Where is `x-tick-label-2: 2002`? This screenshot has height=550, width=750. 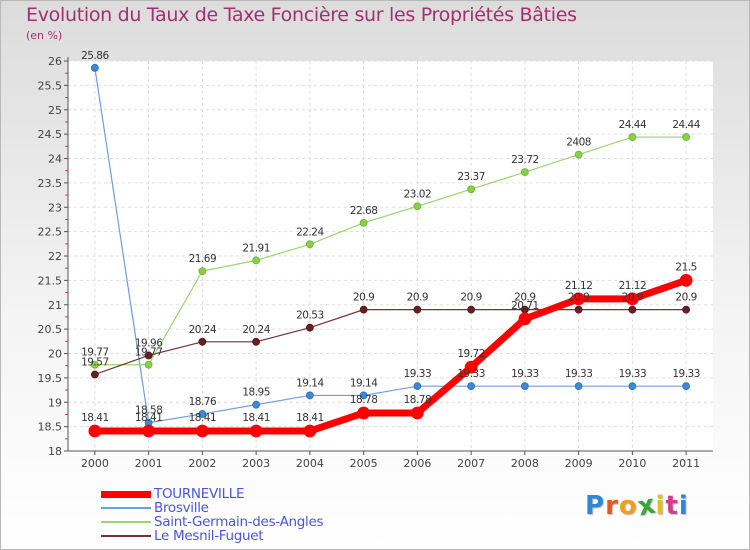
x-tick-label-2: 2002 is located at coordinates (202, 463).